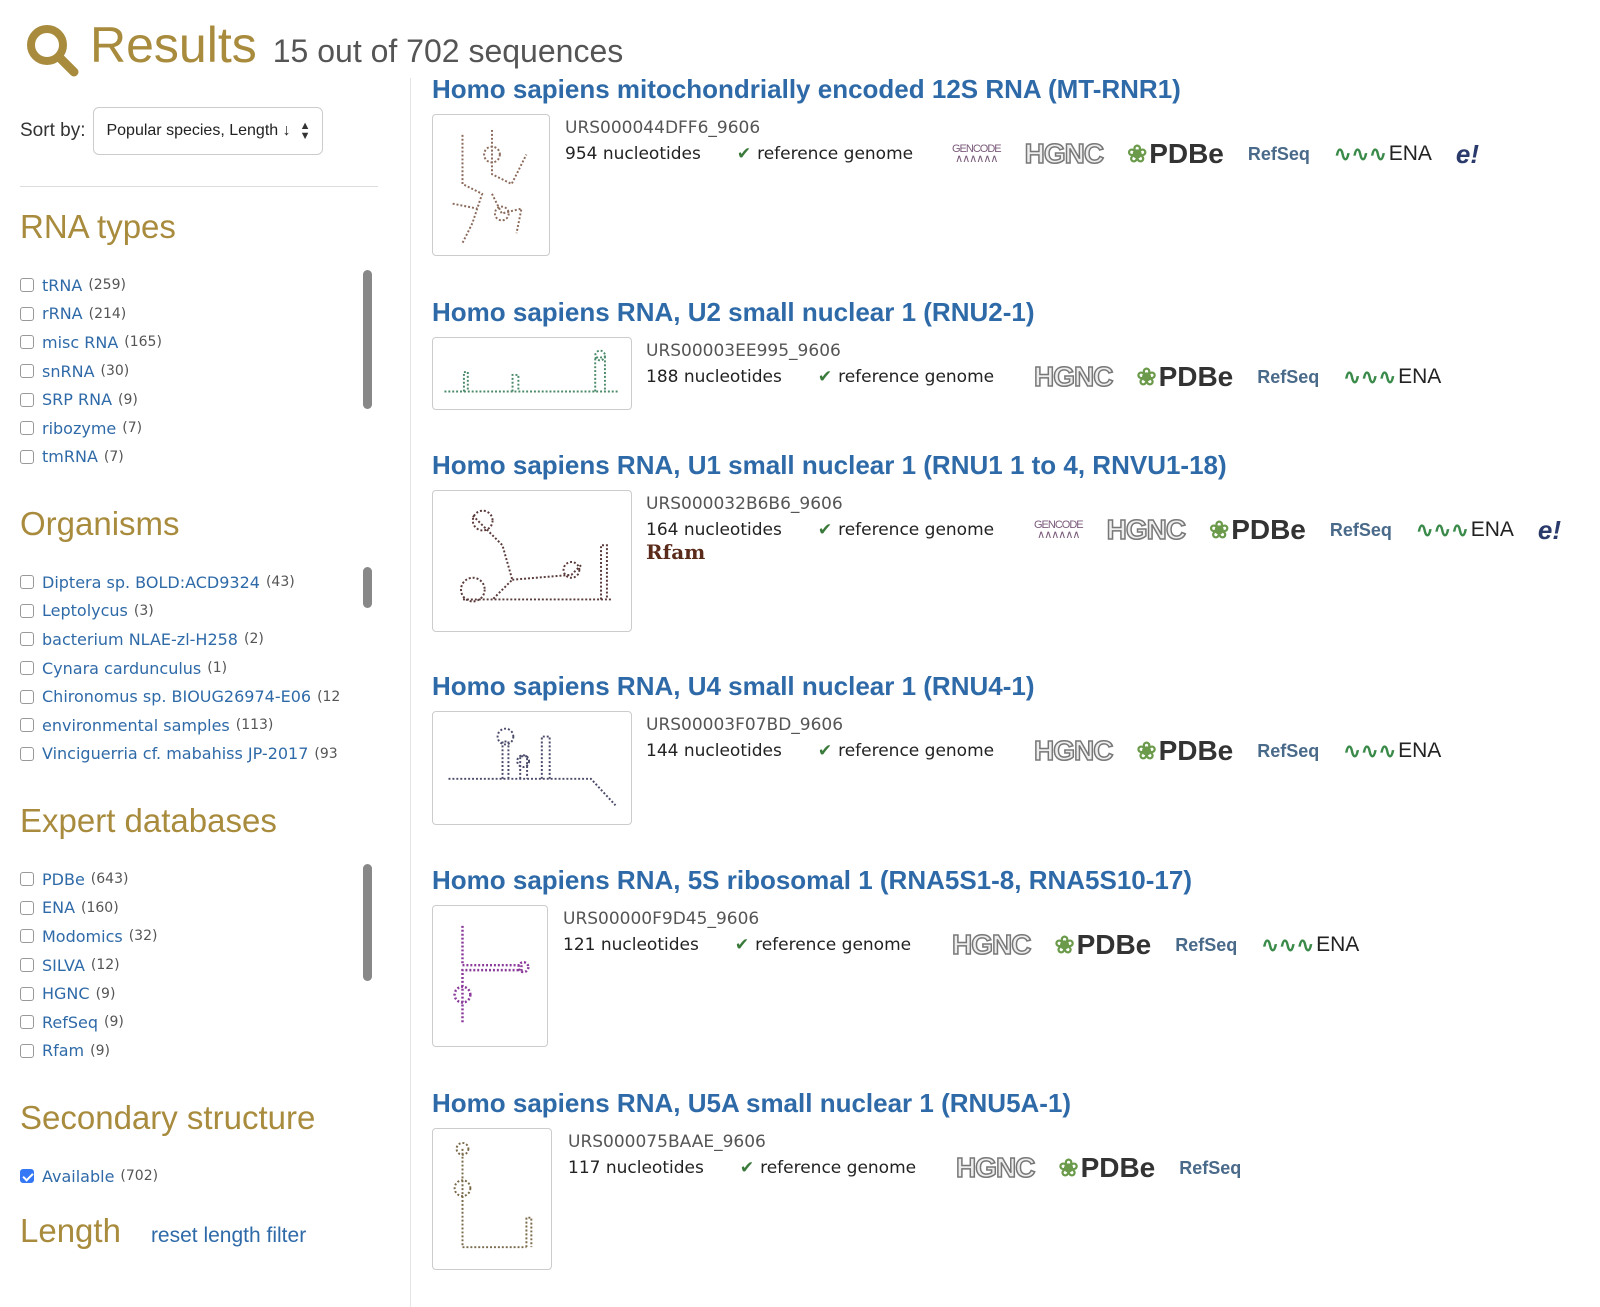 The height and width of the screenshot is (1307, 1600). Describe the element at coordinates (82, 936) in the screenshot. I see `facet-label: Modomics` at that location.